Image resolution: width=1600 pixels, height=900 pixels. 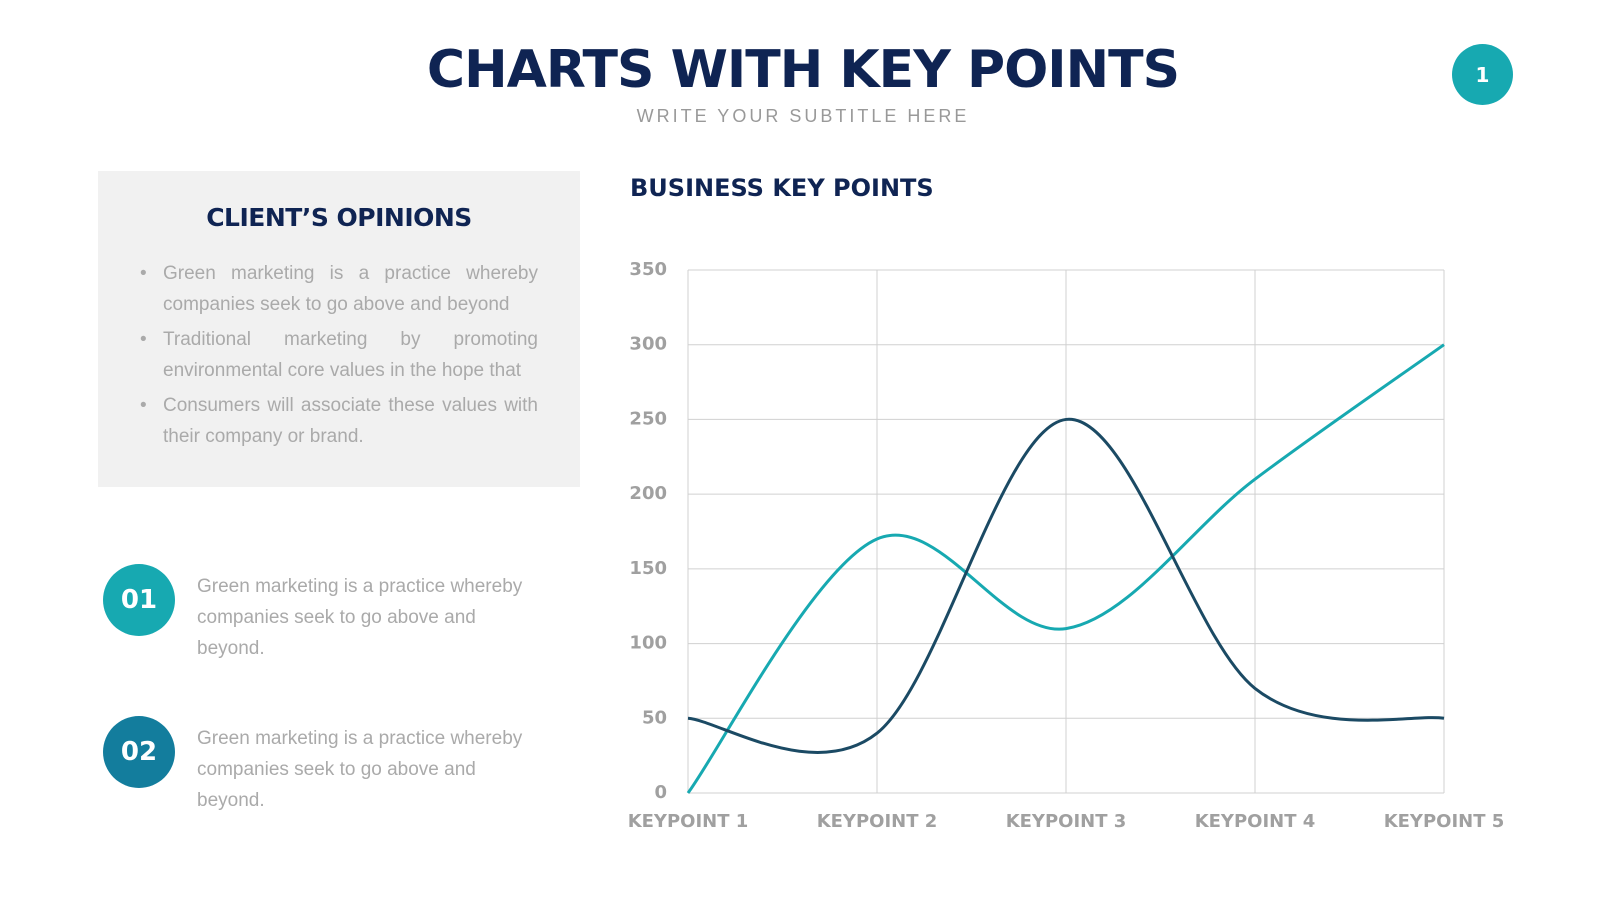 What do you see at coordinates (648, 643) in the screenshot?
I see `y-tick-label: 100` at bounding box center [648, 643].